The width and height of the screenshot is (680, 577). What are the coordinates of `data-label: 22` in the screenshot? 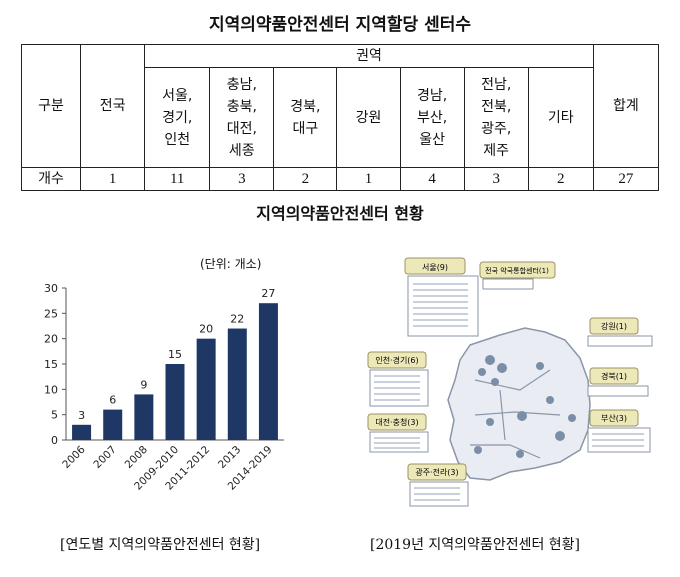 It's located at (237, 319).